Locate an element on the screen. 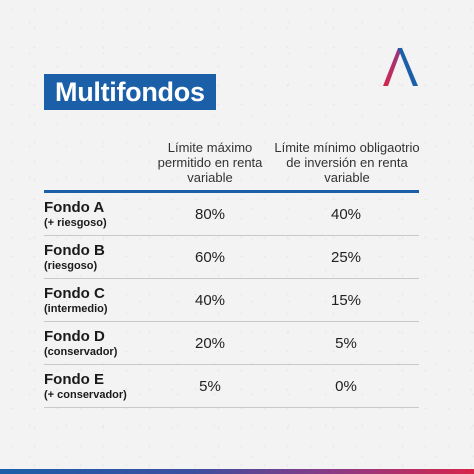 The image size is (474, 474). fund-note: (riesgoso) is located at coordinates (71, 266).